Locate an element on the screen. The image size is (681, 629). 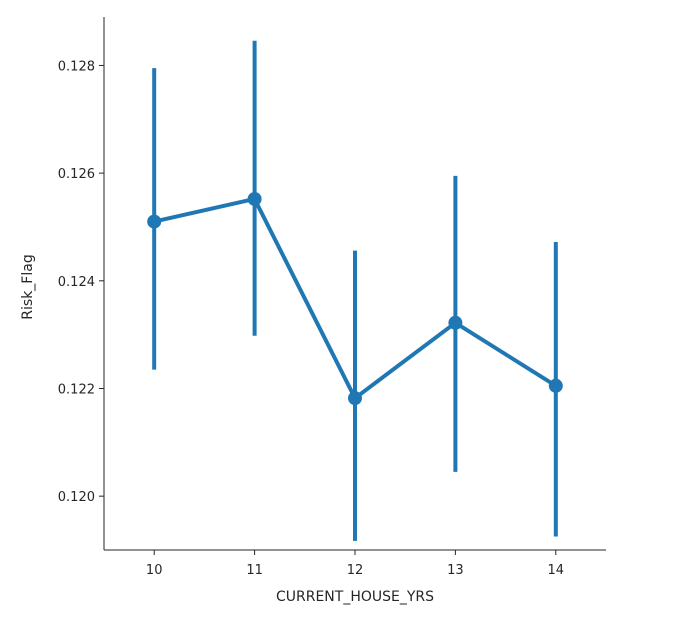
y-tick-label: 0.124 is located at coordinates (76, 282).